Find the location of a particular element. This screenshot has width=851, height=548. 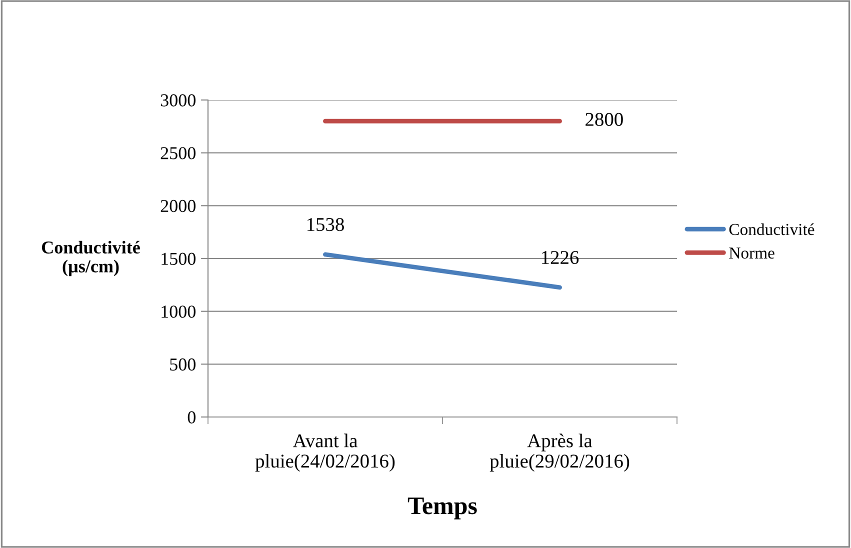

y-axis-title: Conductivité (µs/cm) is located at coordinates (91, 258).